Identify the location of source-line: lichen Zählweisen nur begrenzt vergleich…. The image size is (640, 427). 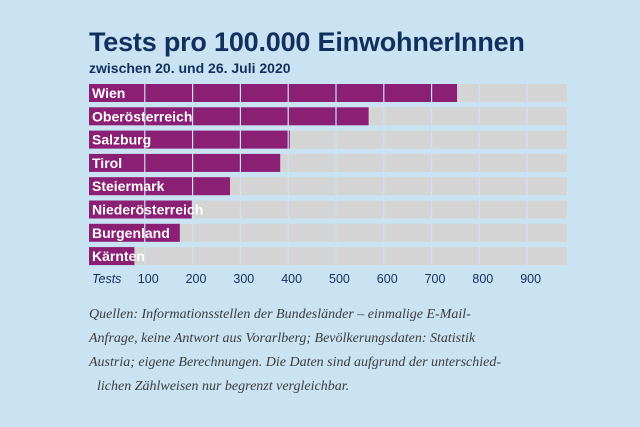
(223, 386).